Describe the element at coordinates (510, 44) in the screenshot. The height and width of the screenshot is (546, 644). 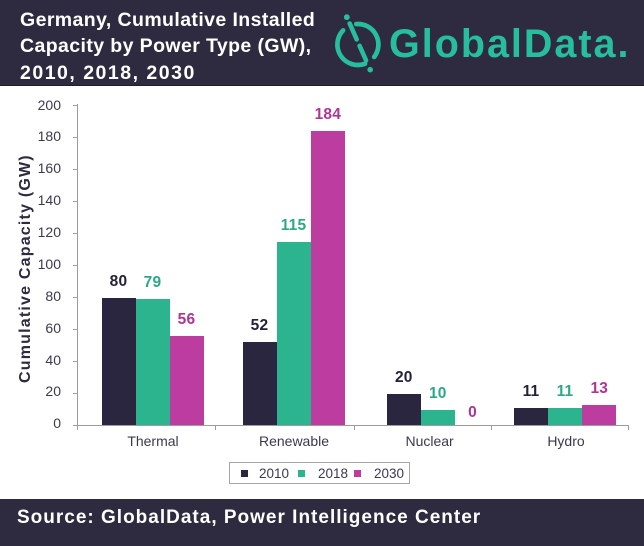
I see `svg-text: GlobalData.` at that location.